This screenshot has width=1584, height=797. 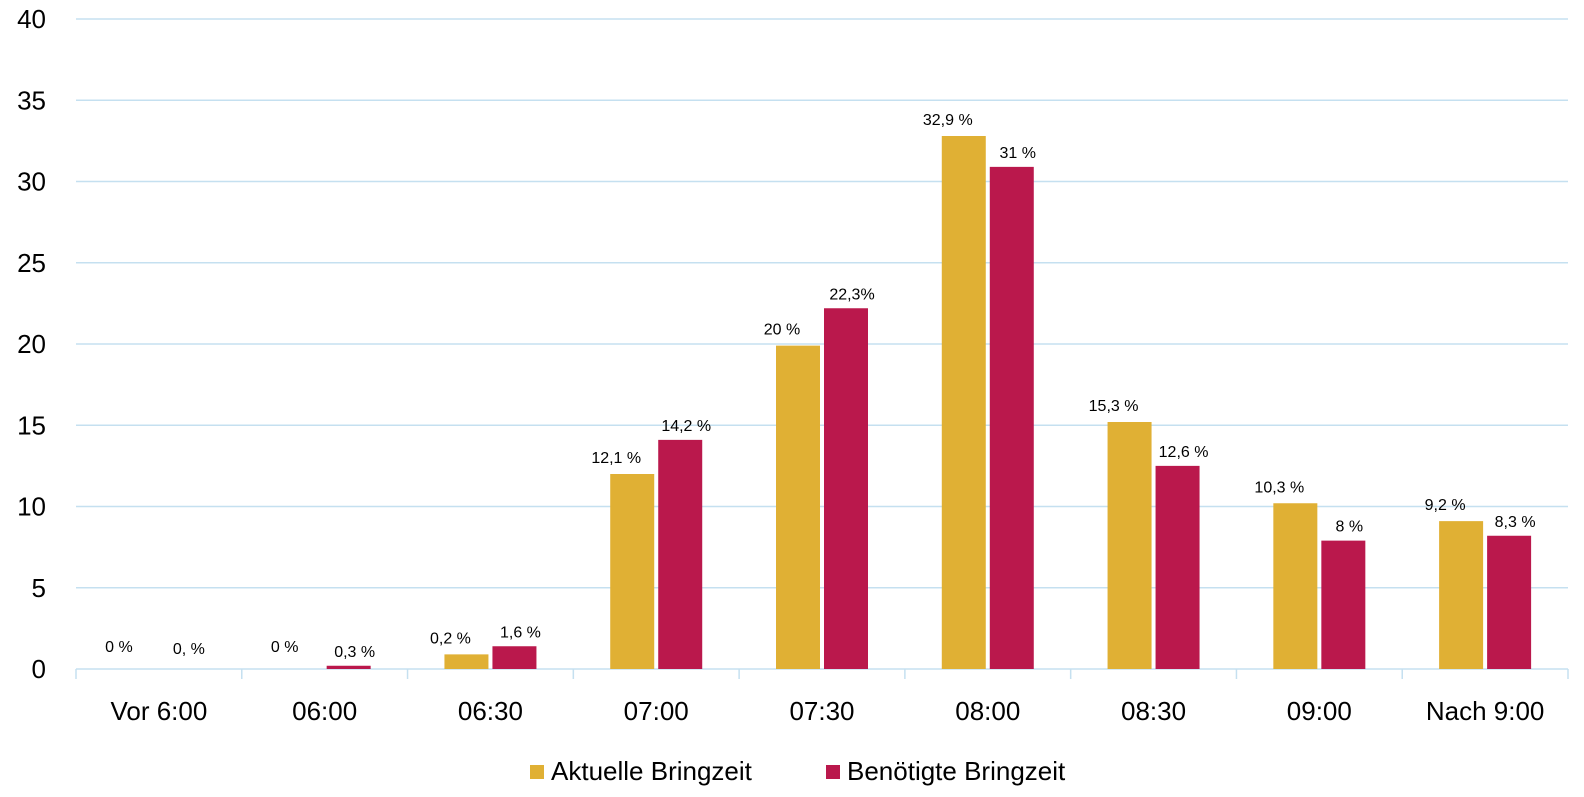 What do you see at coordinates (324, 711) in the screenshot?
I see `x-tick-label: 06:00` at bounding box center [324, 711].